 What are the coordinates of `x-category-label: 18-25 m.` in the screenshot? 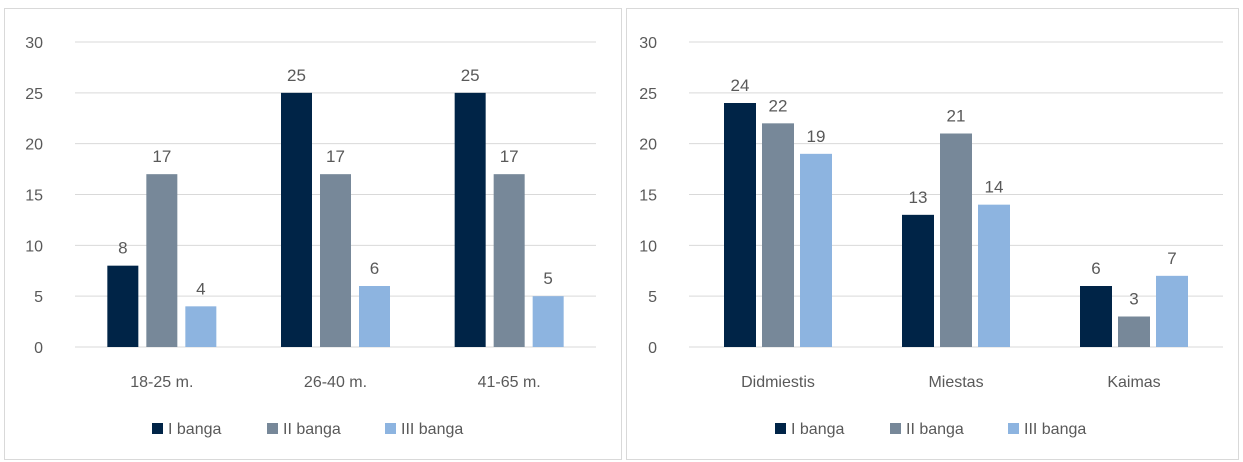 It's located at (161, 382).